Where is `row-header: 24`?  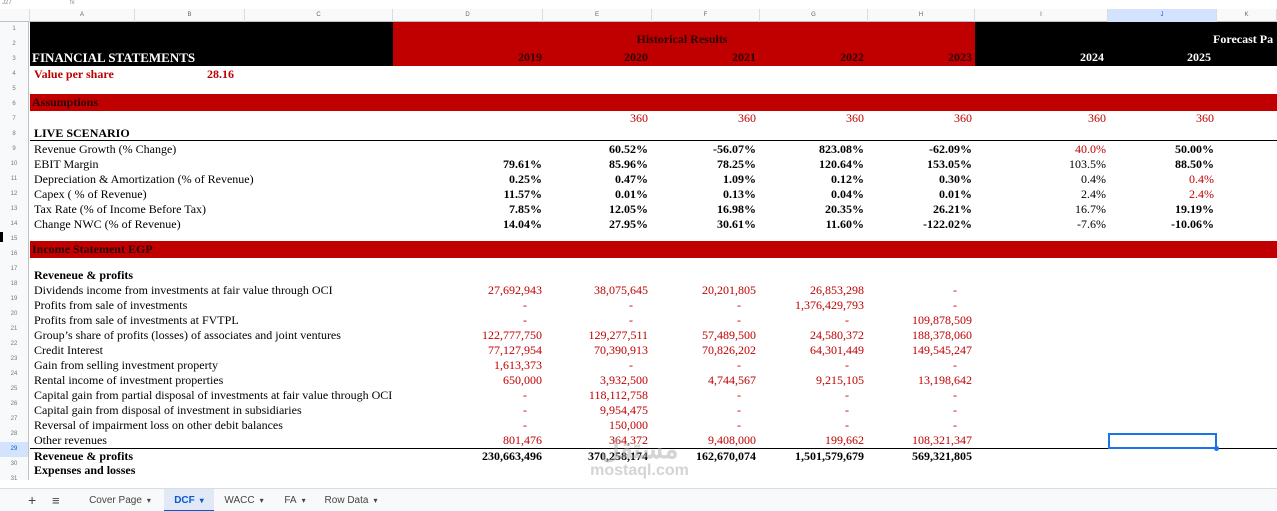 row-header: 24 is located at coordinates (14, 374).